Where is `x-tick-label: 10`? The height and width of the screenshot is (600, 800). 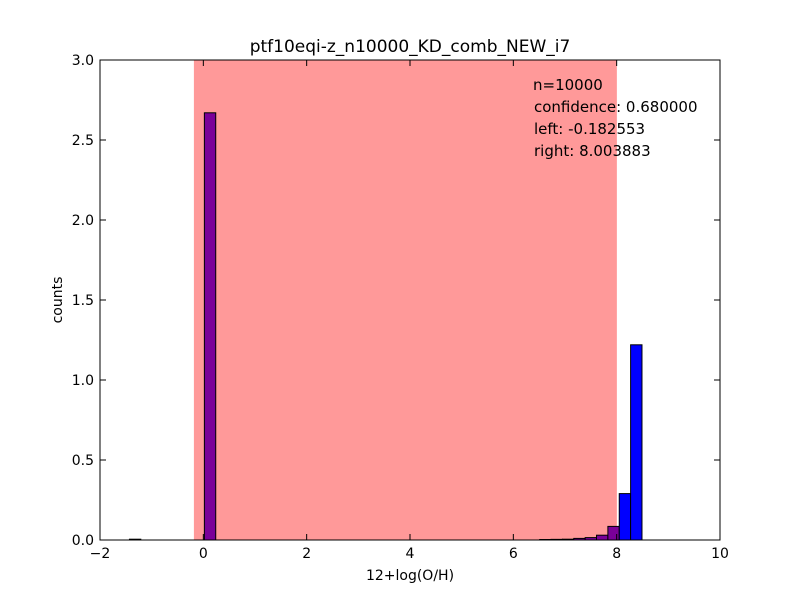
x-tick-label: 10 is located at coordinates (720, 554).